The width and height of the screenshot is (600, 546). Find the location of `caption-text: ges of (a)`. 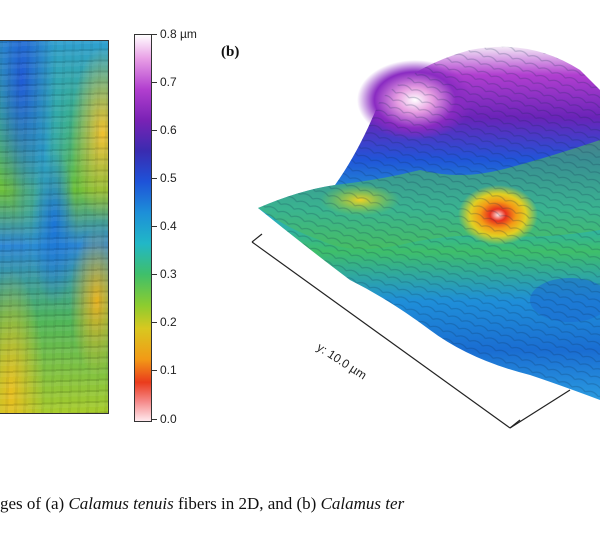

caption-text: ges of (a) is located at coordinates (34, 503).